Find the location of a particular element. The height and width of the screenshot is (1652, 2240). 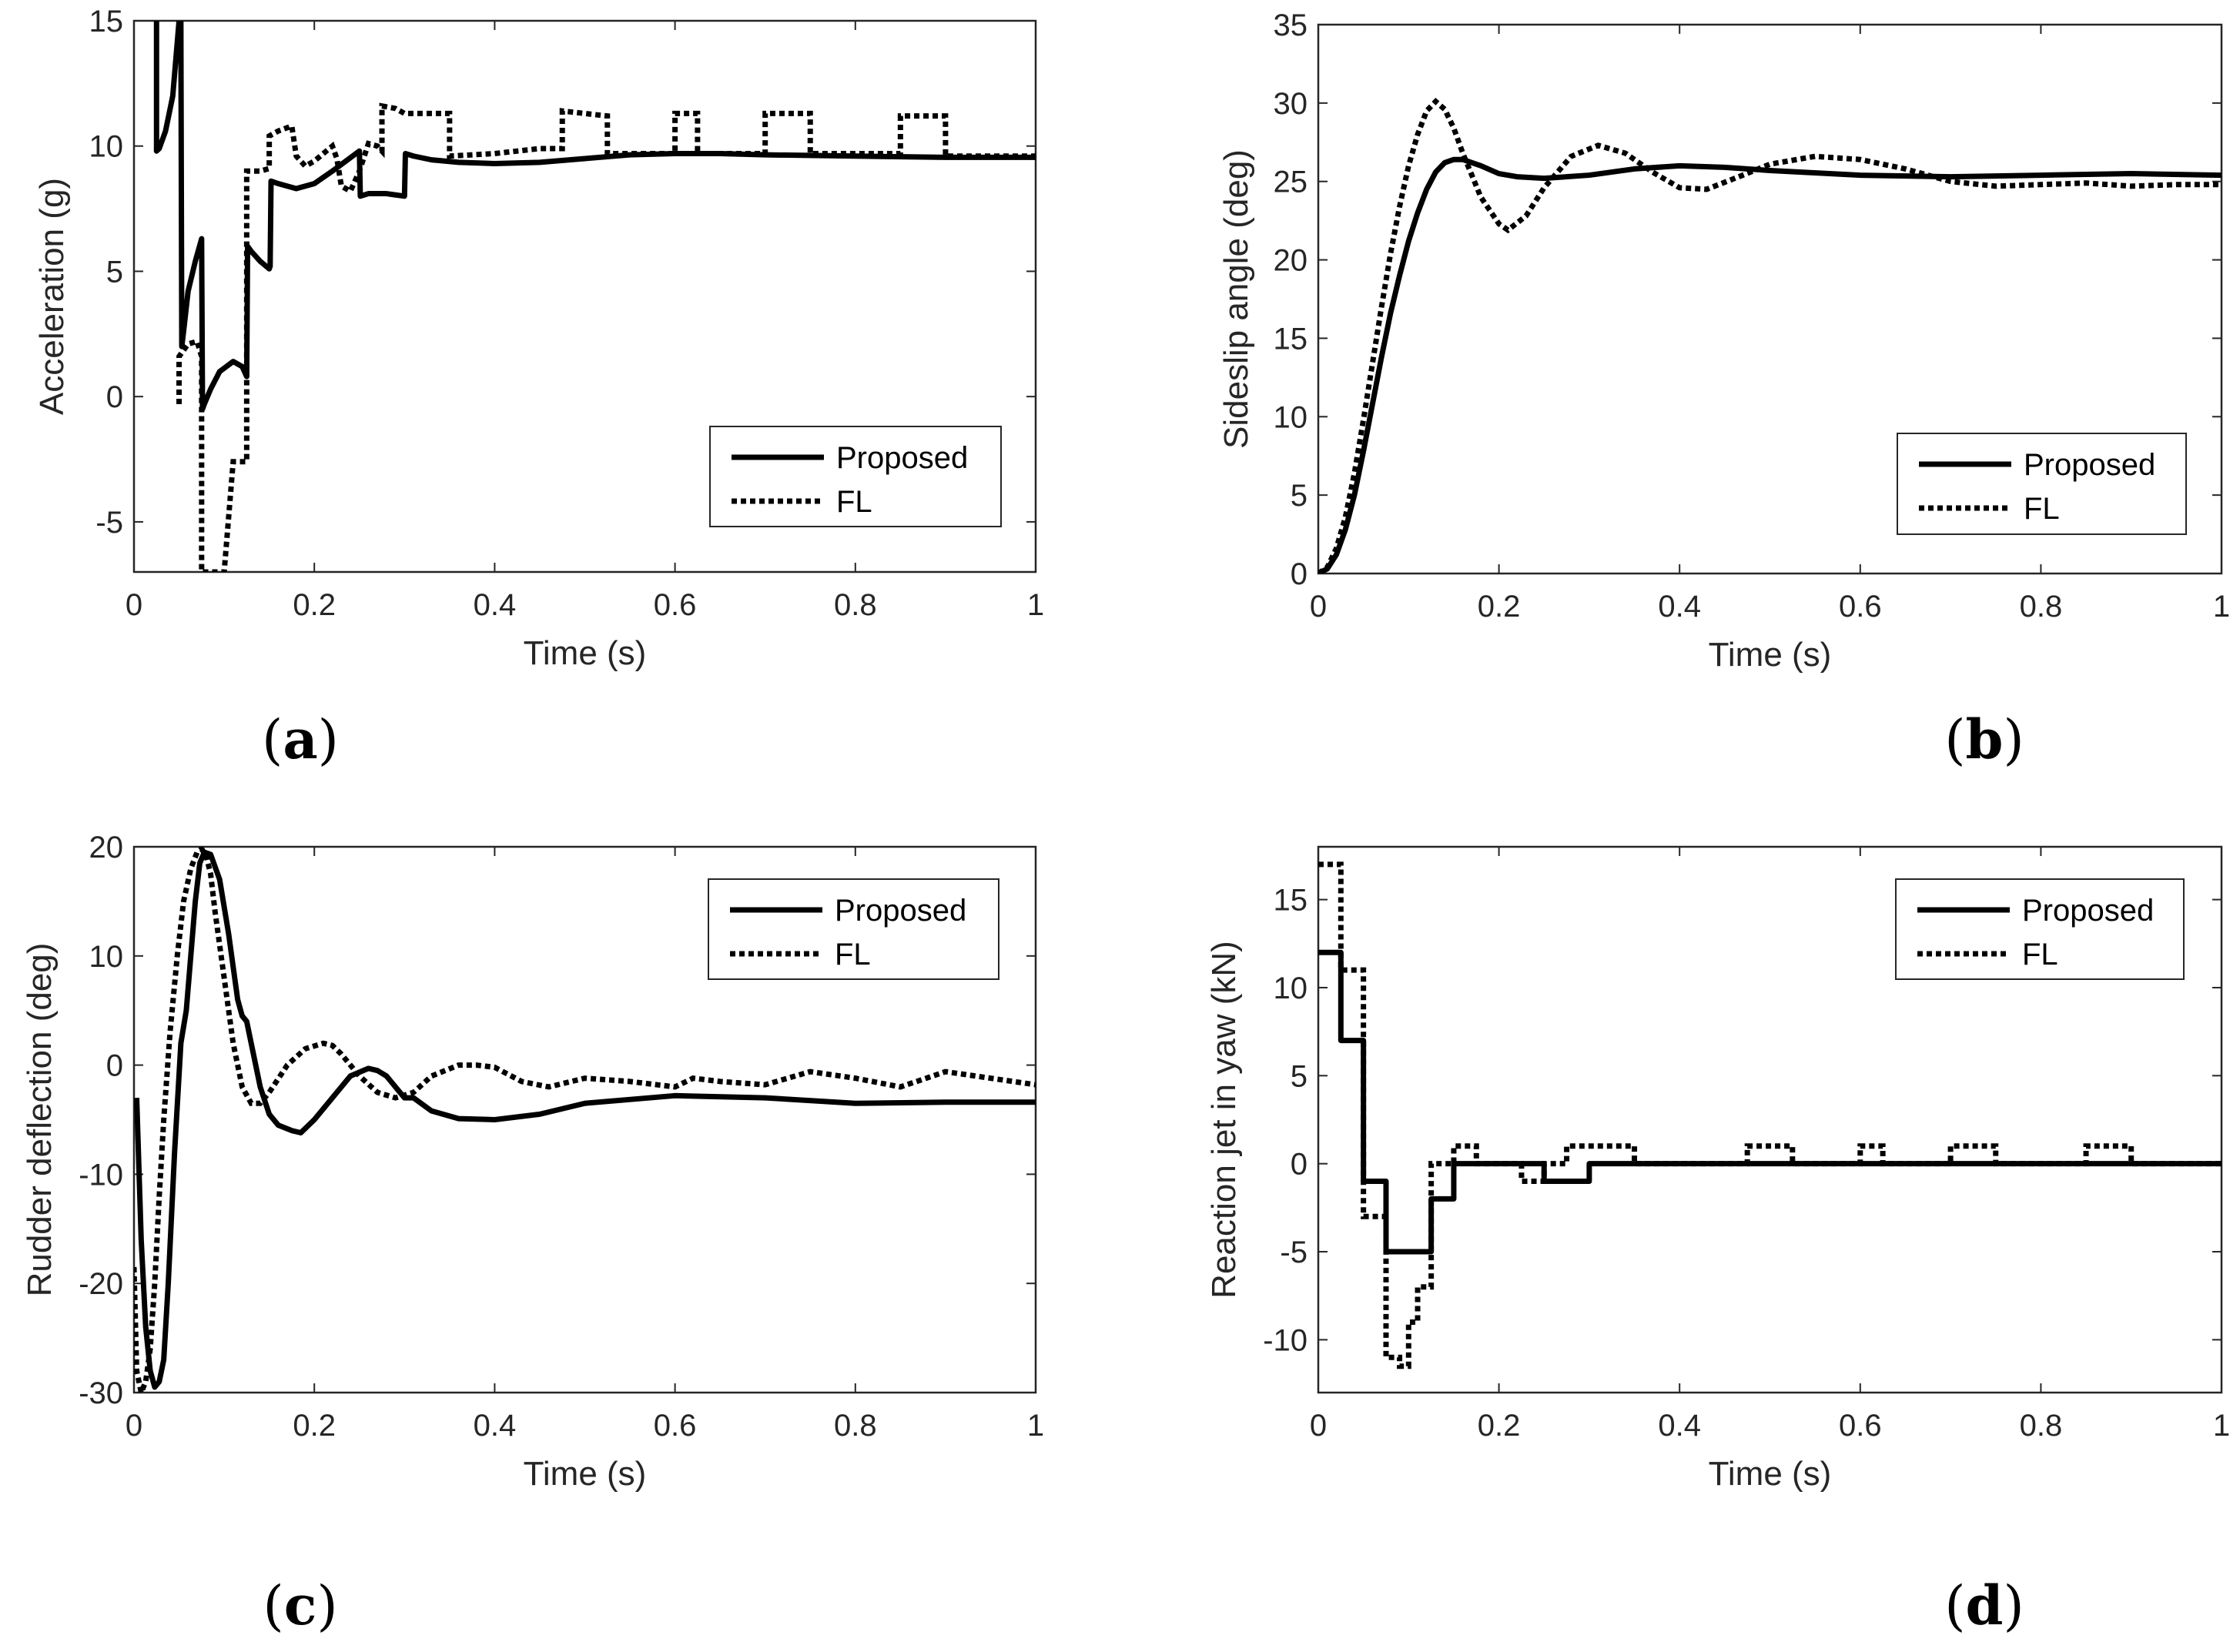

y-axis-label: Rudder deflection (deg) is located at coordinates (40, 1120).